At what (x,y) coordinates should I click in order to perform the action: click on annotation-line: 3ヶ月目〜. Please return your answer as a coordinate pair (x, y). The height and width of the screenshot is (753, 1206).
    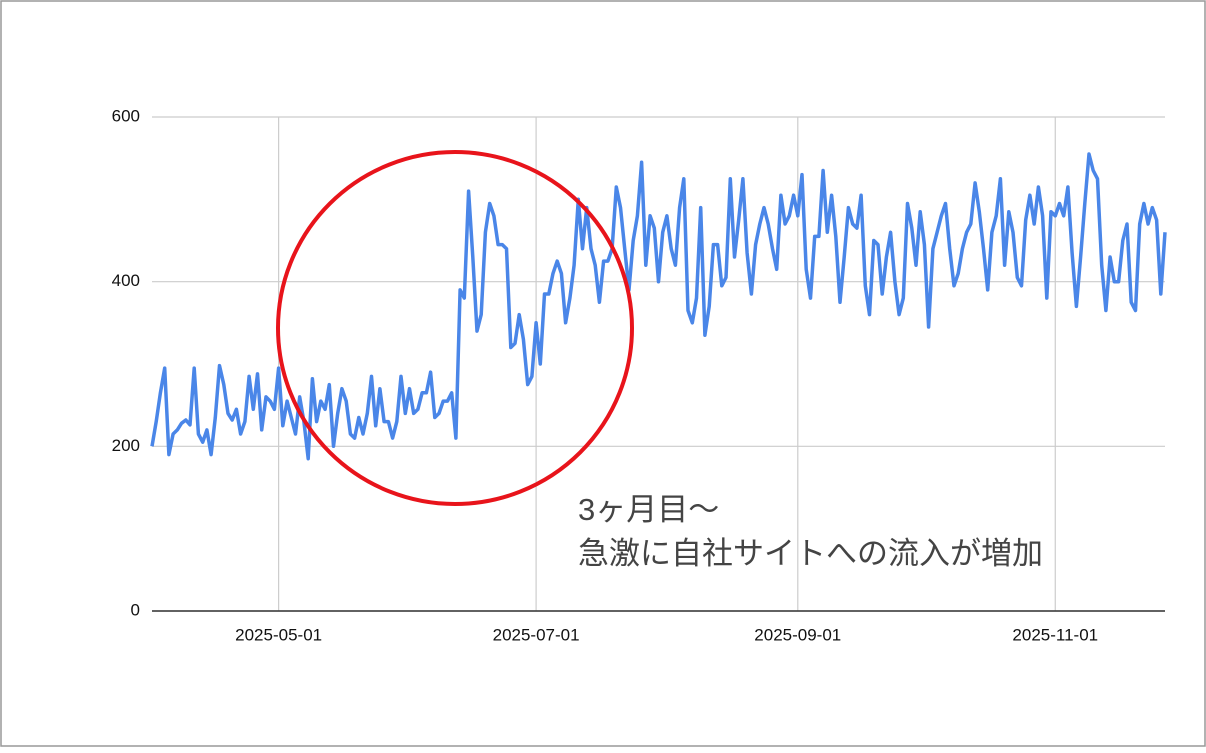
    Looking at the image, I should click on (648, 509).